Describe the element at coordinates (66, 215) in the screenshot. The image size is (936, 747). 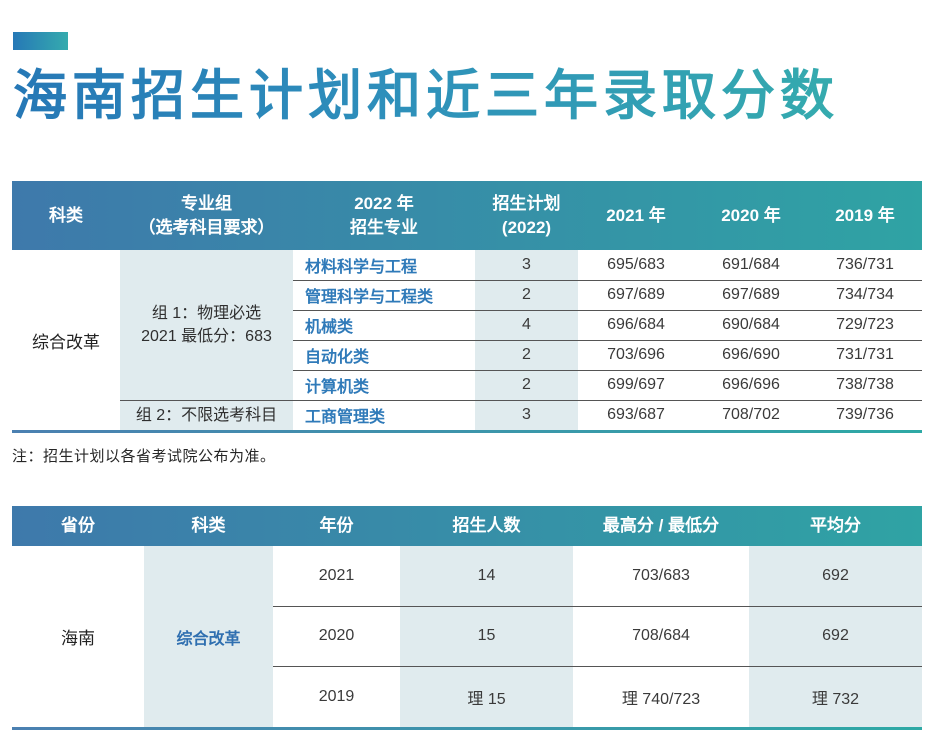
I see `header-kelei: 科类` at that location.